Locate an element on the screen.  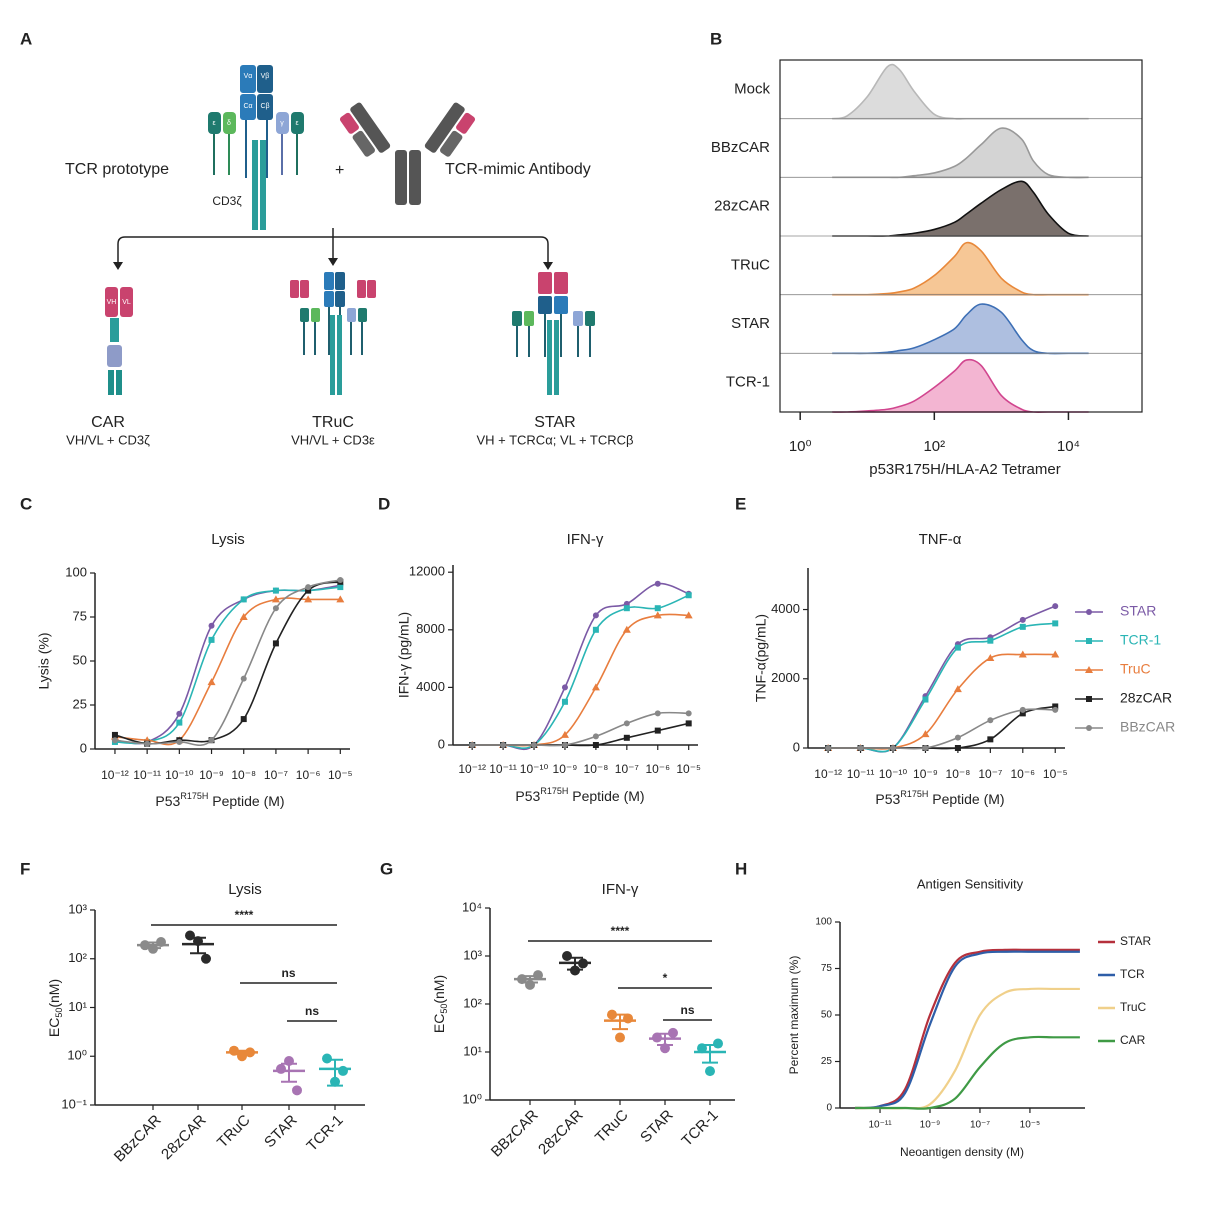
y-axis-label-part: (nM) is located at coordinates (439, 989).